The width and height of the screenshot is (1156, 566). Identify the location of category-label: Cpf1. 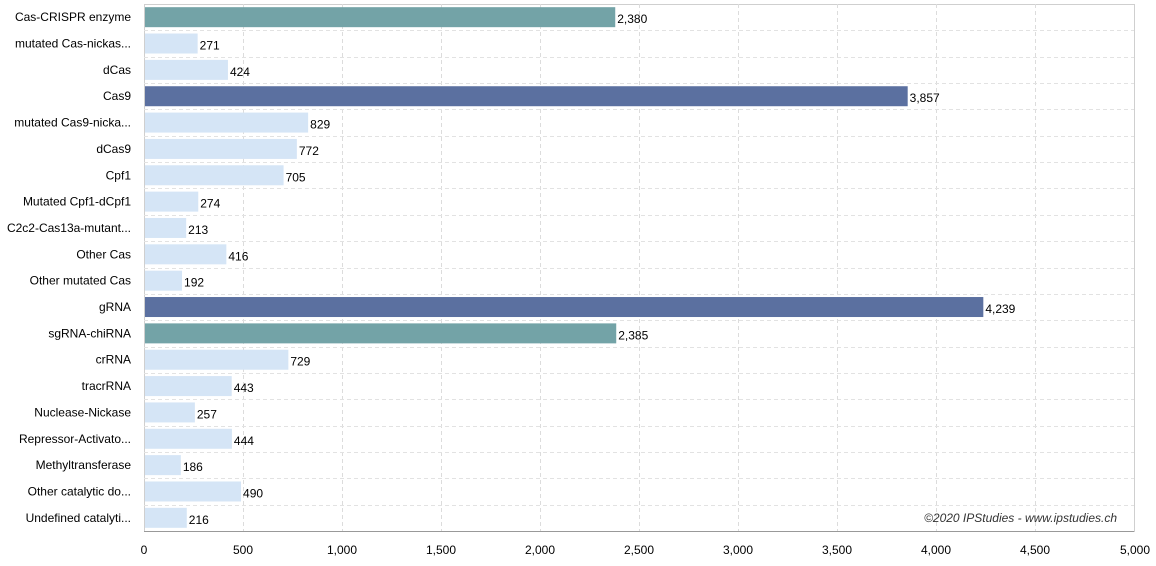
(119, 175).